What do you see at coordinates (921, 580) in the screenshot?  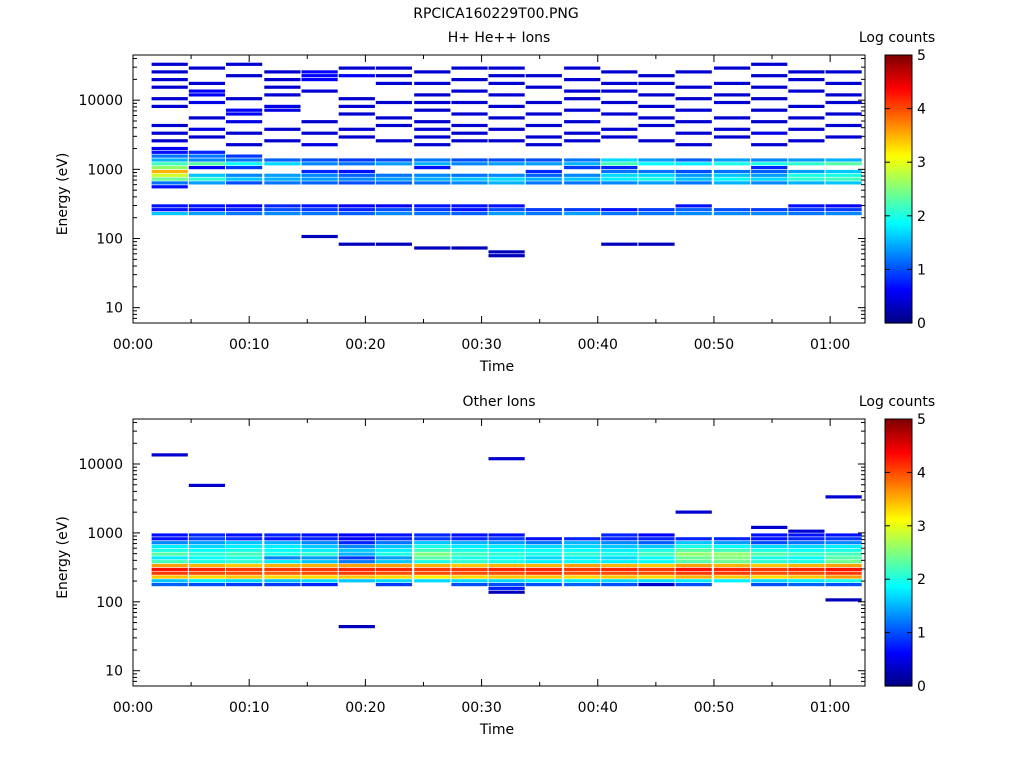 I see `colorbar-tick-label: 2` at bounding box center [921, 580].